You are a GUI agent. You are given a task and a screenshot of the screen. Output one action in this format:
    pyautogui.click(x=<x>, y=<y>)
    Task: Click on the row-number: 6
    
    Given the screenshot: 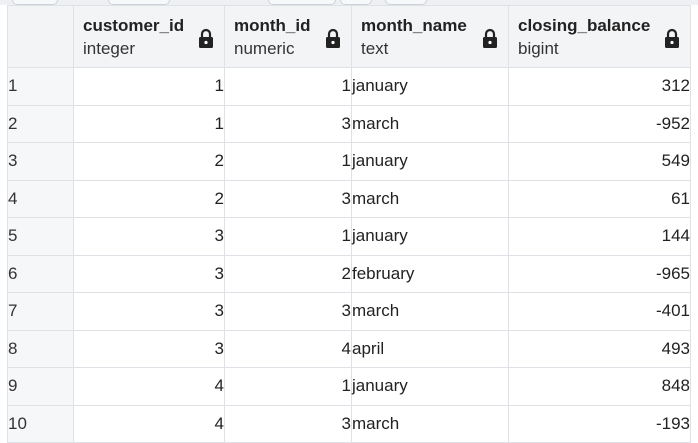 What is the action you would take?
    pyautogui.click(x=40, y=273)
    